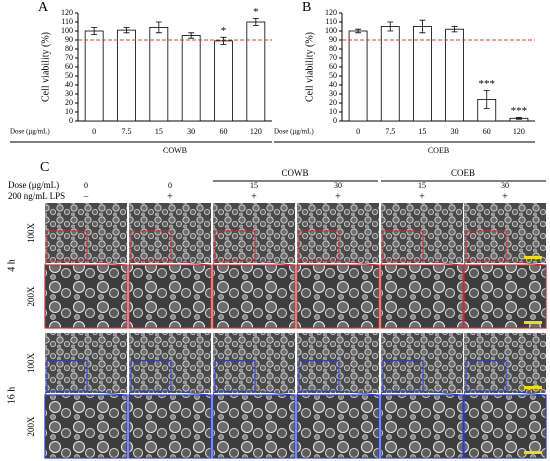 This screenshot has width=550, height=461. Describe the element at coordinates (358, 131) in the screenshot. I see `x-tick-label: 0` at that location.